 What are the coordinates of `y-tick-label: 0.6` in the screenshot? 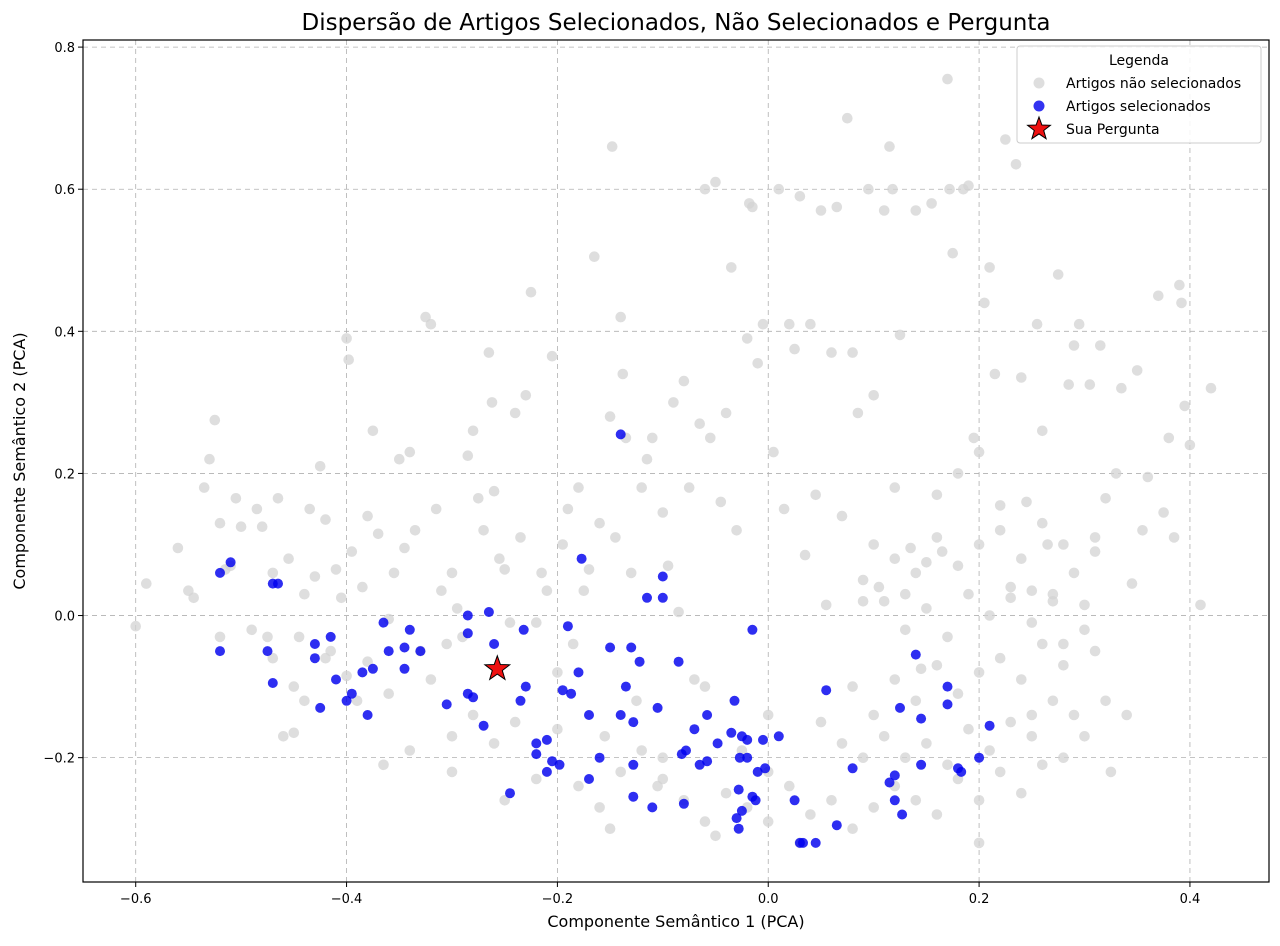 It's located at (64, 190).